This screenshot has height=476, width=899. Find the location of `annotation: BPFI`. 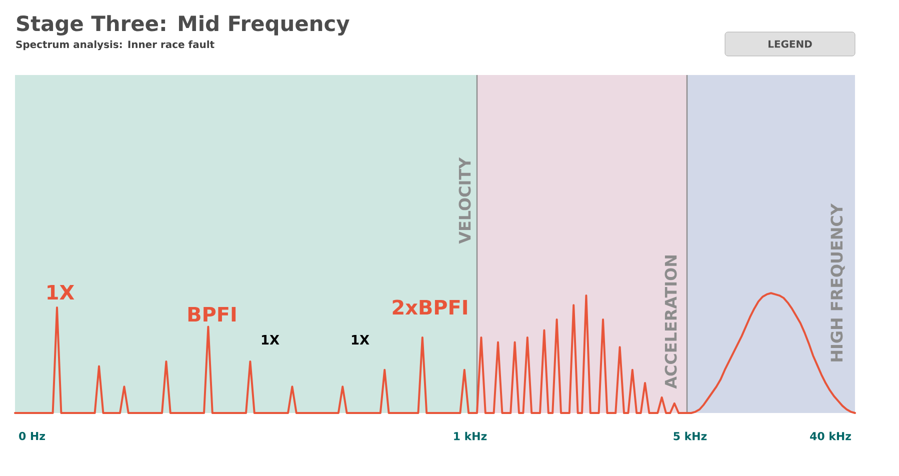

annotation: BPFI is located at coordinates (212, 314).